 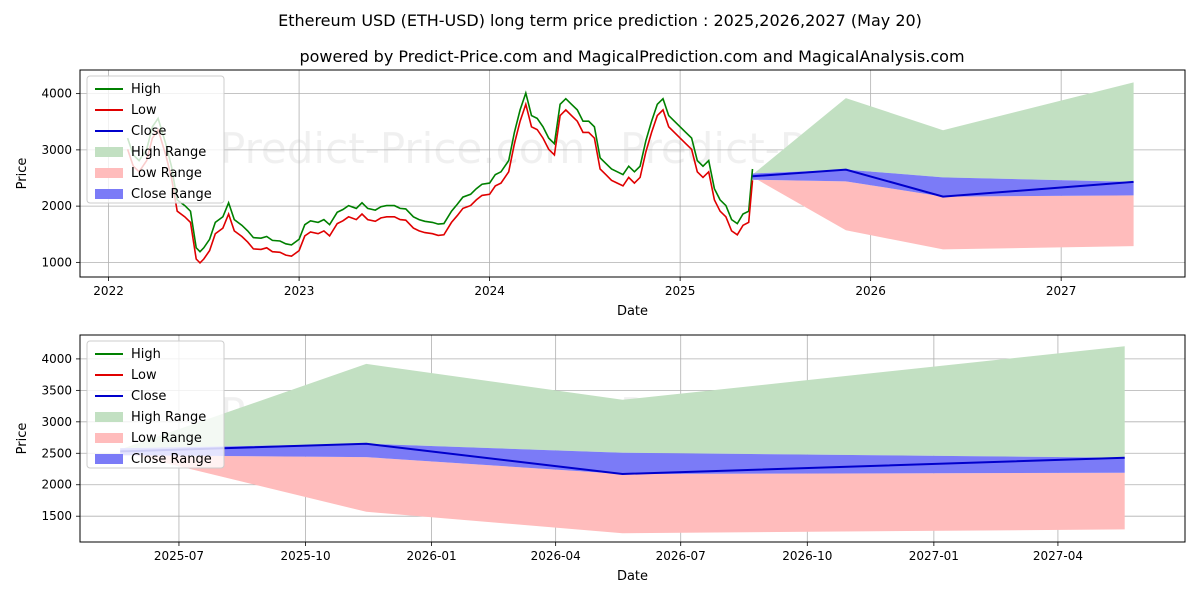 I want to click on top-low-range-band, so click(x=943, y=213).